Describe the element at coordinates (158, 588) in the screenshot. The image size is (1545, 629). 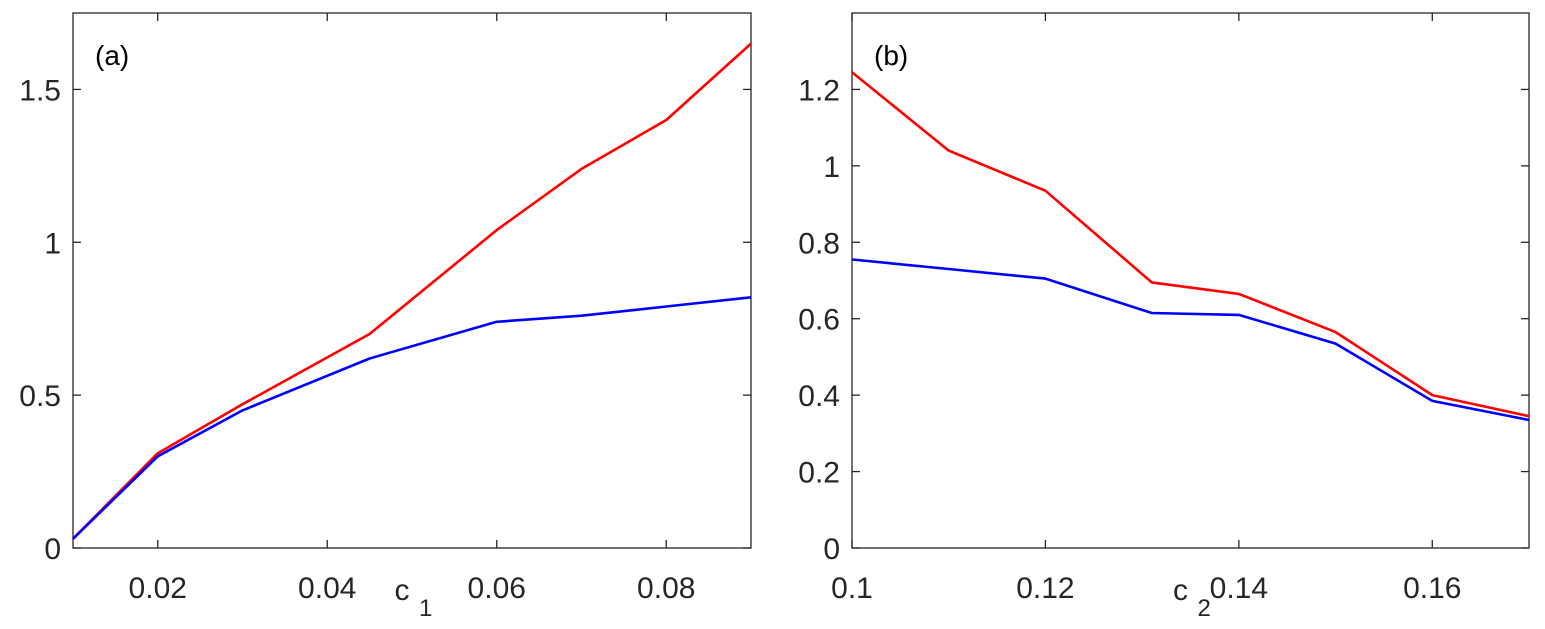
I see `x-tick-label: 0.02` at that location.